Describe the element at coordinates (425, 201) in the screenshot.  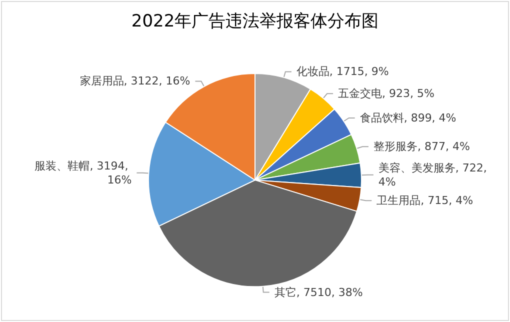
I see `slice-label: 卫生用品, 715, 4%` at that location.